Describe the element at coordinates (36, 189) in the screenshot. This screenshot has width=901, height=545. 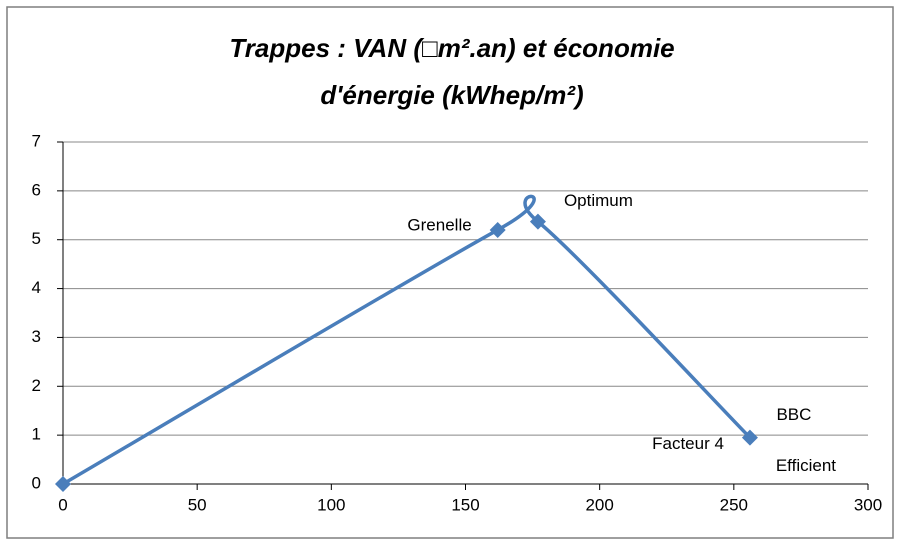
I see `y-tick-label: 6` at that location.